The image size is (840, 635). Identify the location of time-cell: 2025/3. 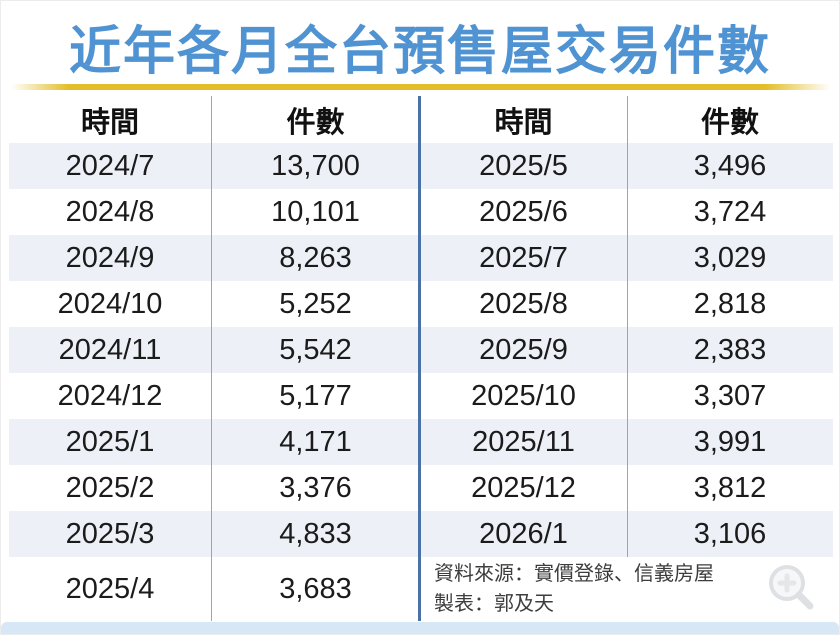
(110, 533).